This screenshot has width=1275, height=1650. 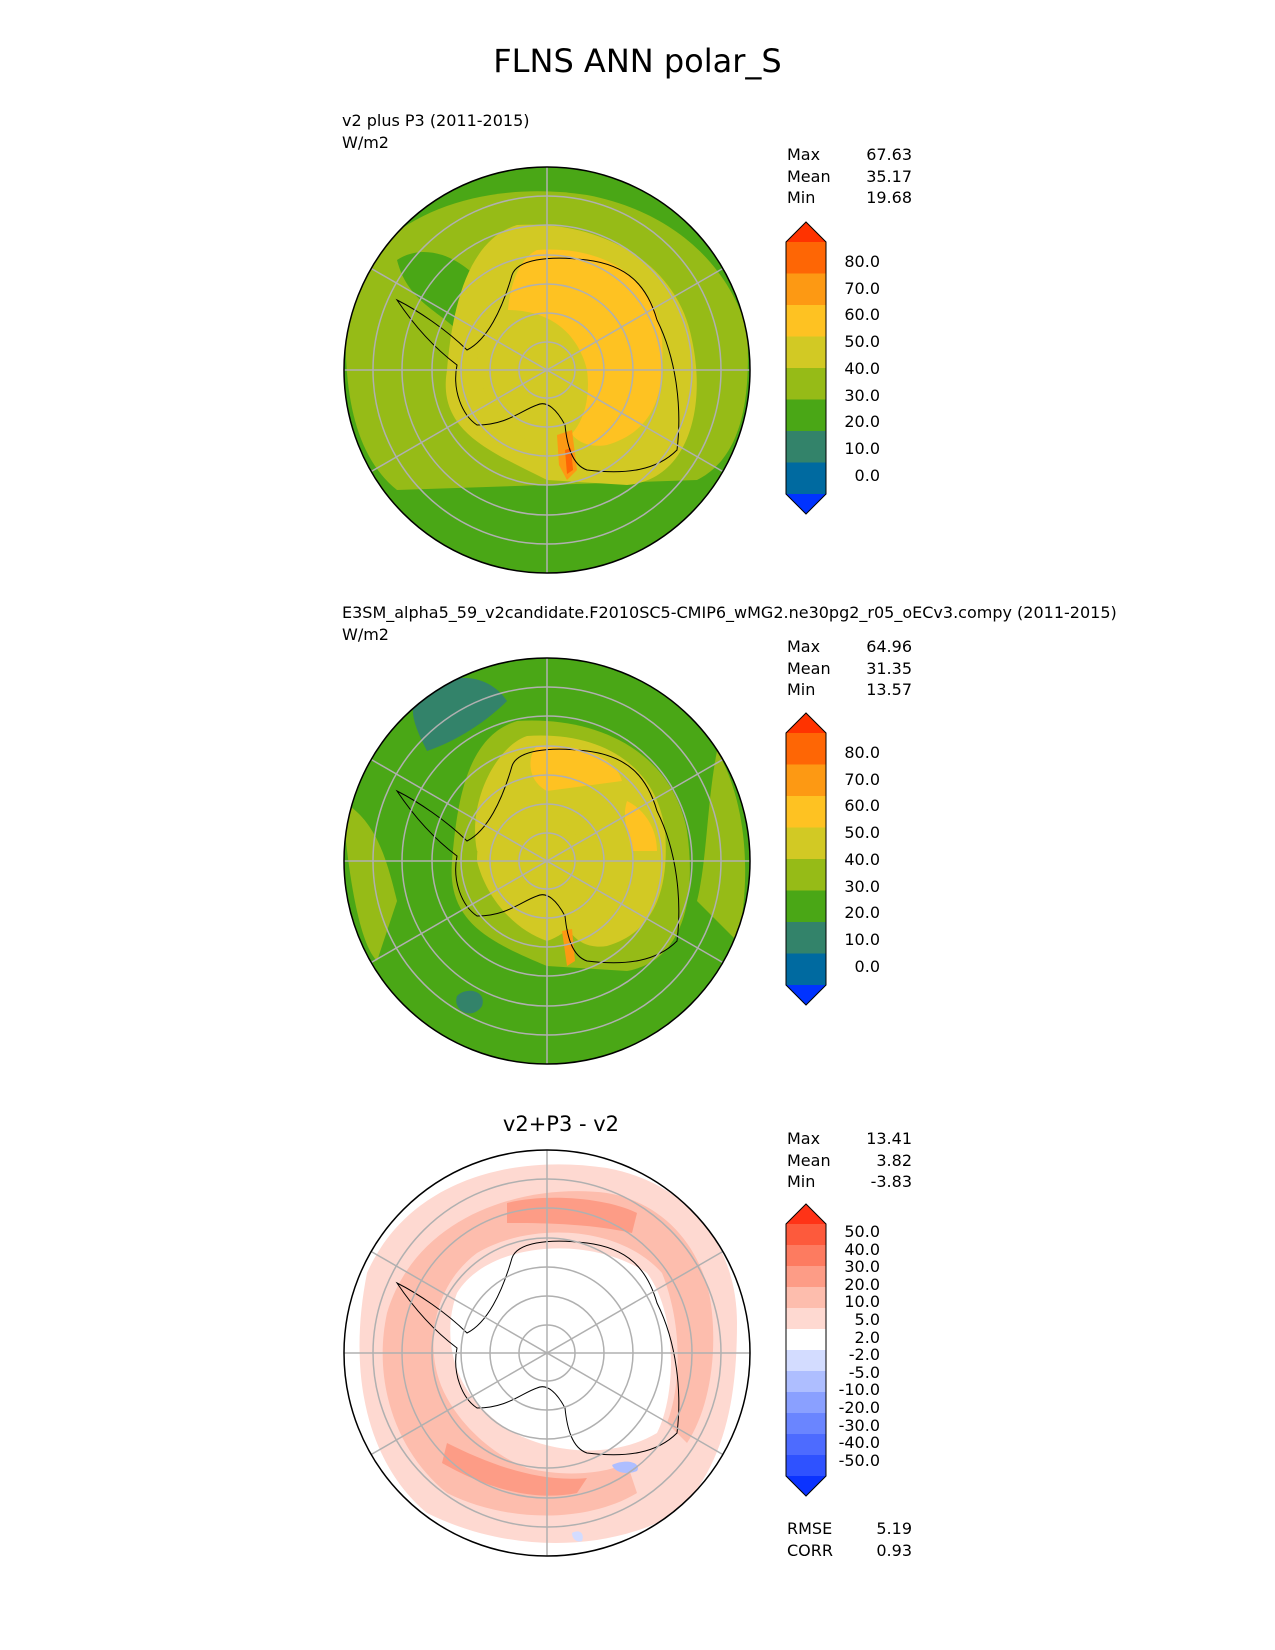 What do you see at coordinates (365, 142) in the screenshot?
I see `panel1-units: W/m2` at bounding box center [365, 142].